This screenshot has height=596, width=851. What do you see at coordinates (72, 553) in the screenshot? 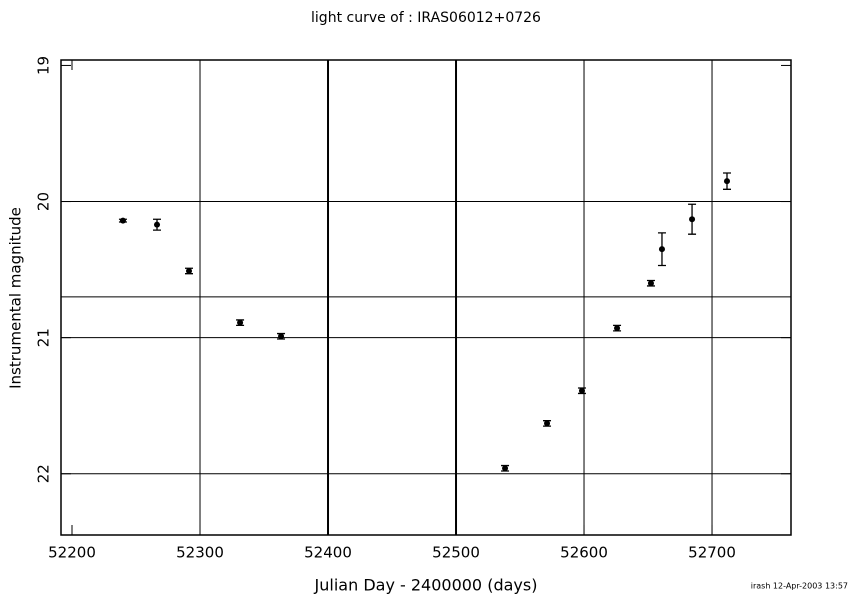
I see `x-tick-label: 52200` at bounding box center [72, 553].